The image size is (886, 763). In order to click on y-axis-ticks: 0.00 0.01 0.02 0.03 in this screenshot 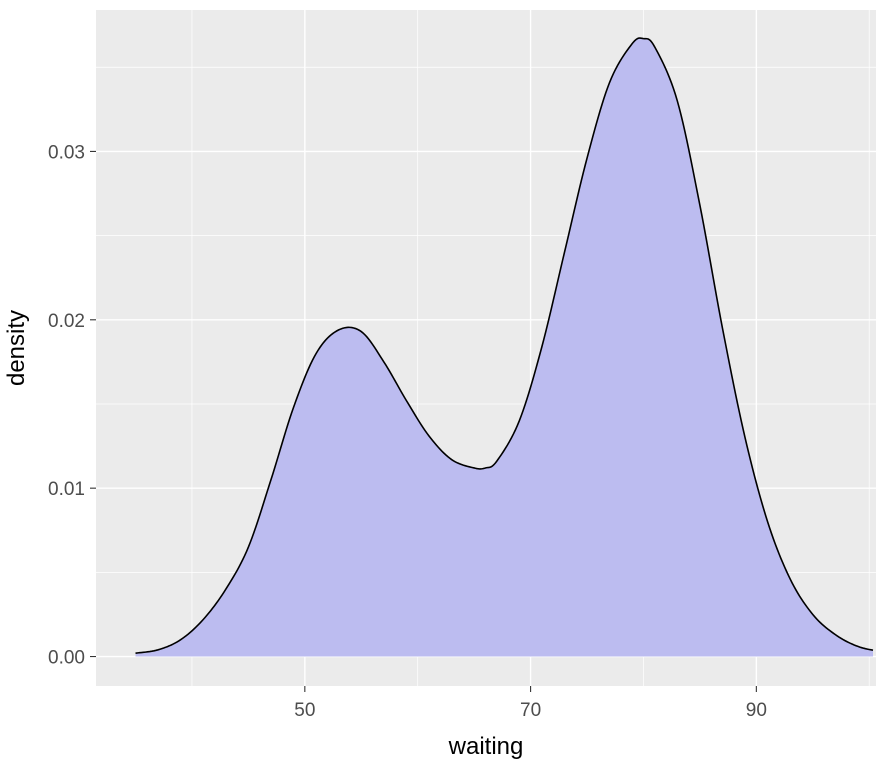, I will do `click(72, 405)`.